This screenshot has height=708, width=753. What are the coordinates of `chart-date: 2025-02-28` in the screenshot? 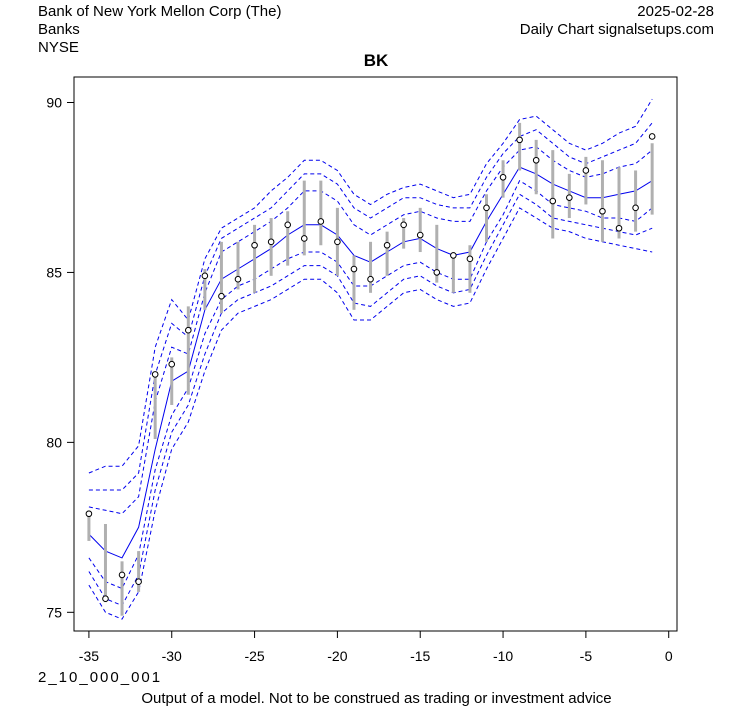 It's located at (675, 11).